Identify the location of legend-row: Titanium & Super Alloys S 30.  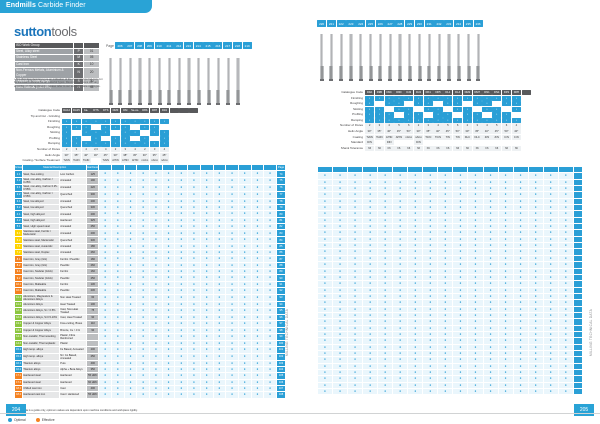
(57, 82).